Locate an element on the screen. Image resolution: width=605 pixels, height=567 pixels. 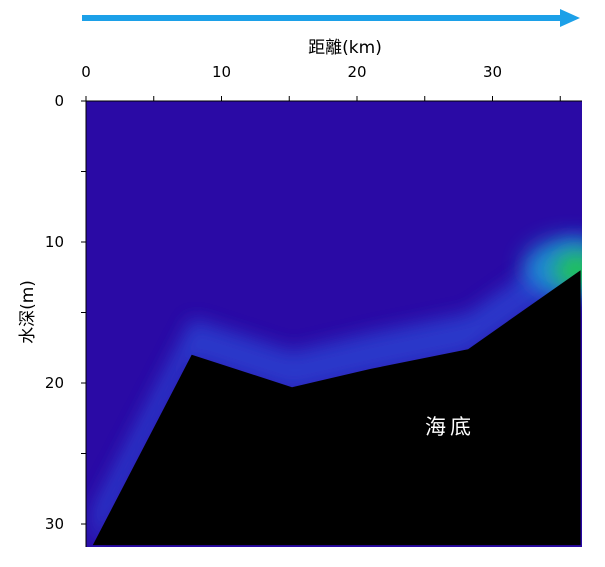
x-axis-title: 距離(km) is located at coordinates (345, 48).